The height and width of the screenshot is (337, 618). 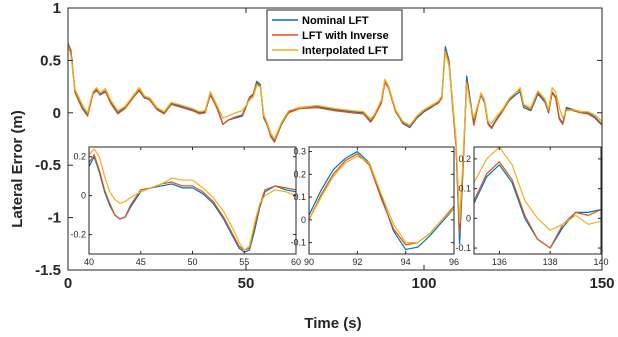 I want to click on main-xtick-label: 50, so click(x=246, y=283).